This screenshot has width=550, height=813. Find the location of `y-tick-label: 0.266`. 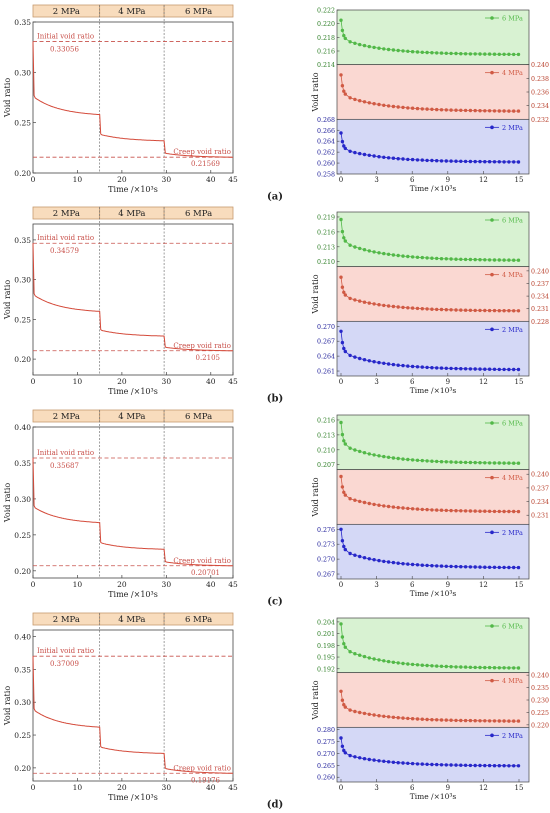

y-tick-label: 0.266 is located at coordinates (326, 131).